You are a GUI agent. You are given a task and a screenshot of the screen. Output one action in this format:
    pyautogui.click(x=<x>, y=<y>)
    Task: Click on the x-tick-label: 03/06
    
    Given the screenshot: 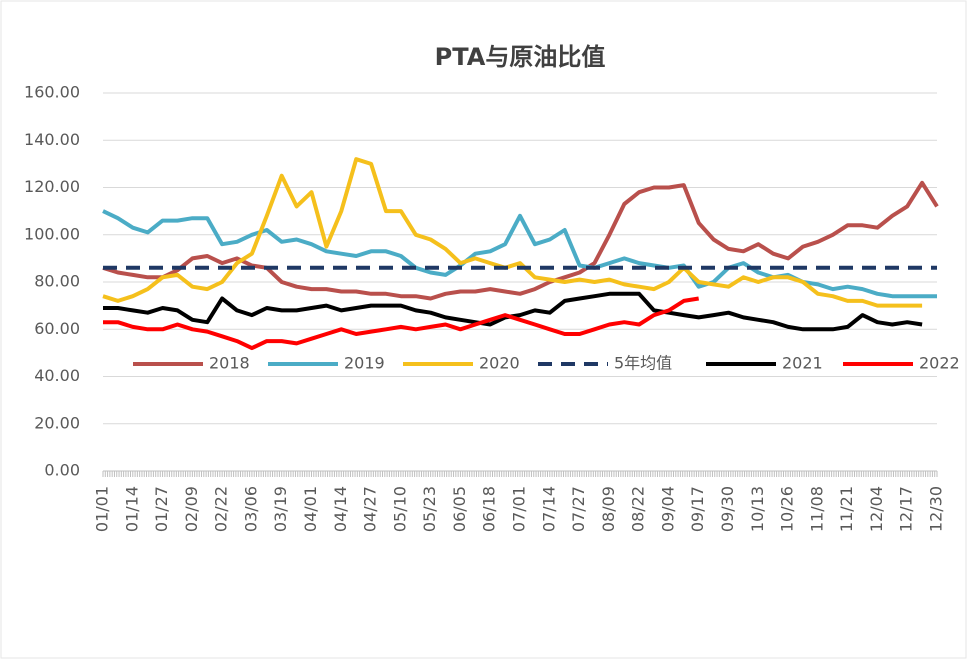 What is the action you would take?
    pyautogui.click(x=250, y=509)
    